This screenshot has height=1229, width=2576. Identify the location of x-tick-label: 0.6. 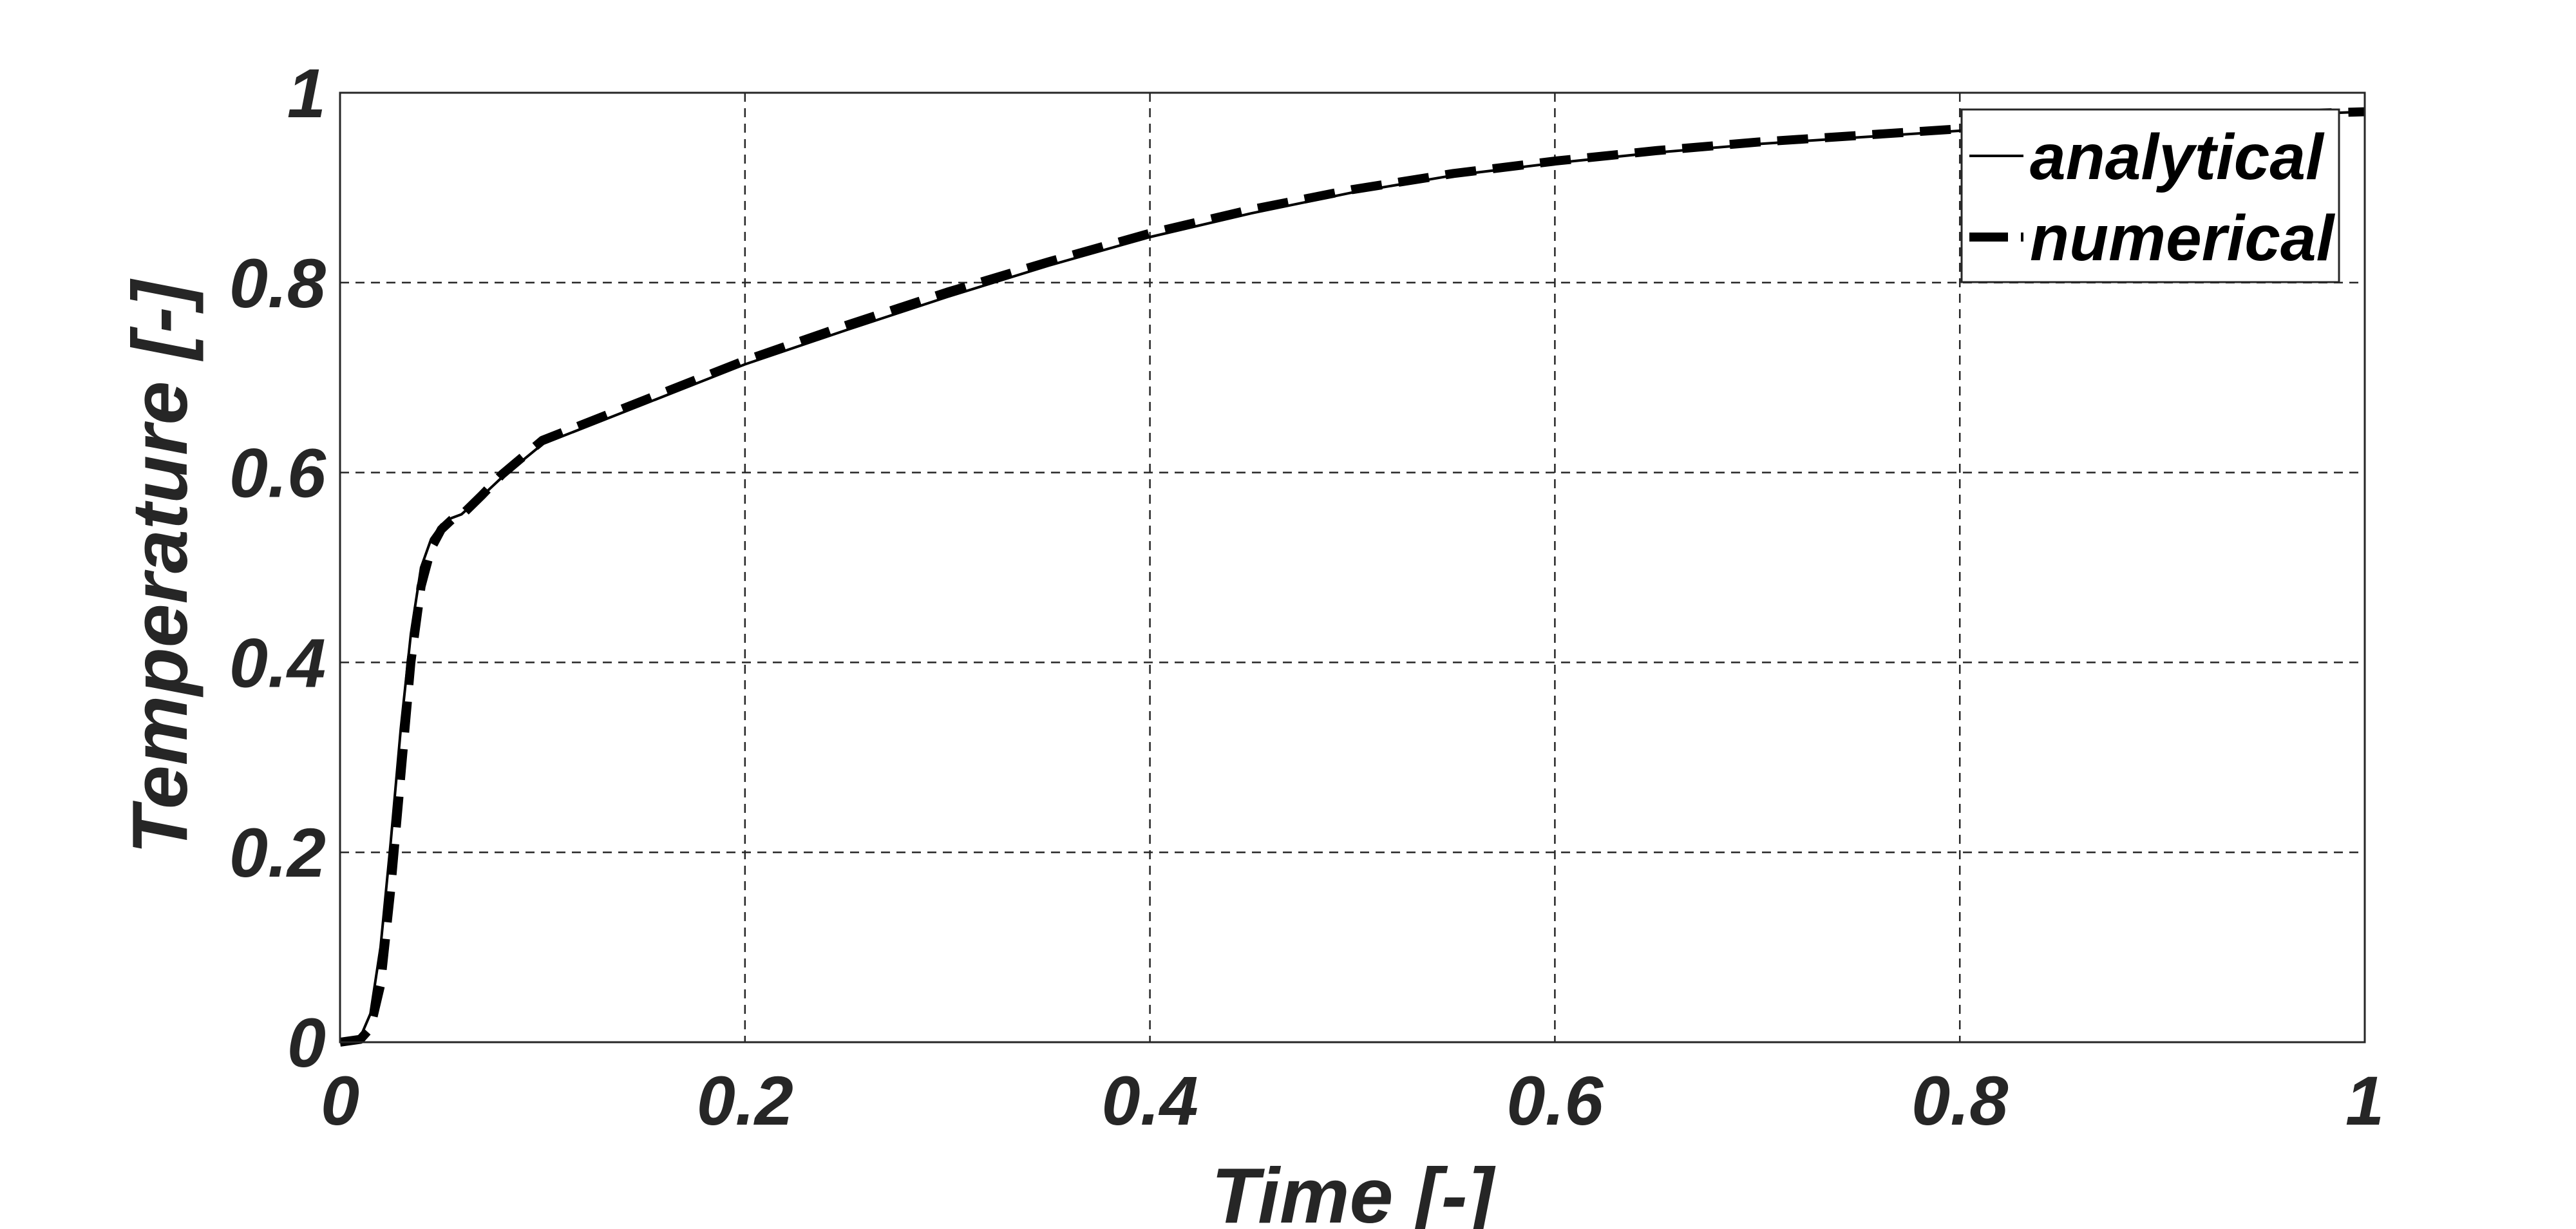
(1555, 1100).